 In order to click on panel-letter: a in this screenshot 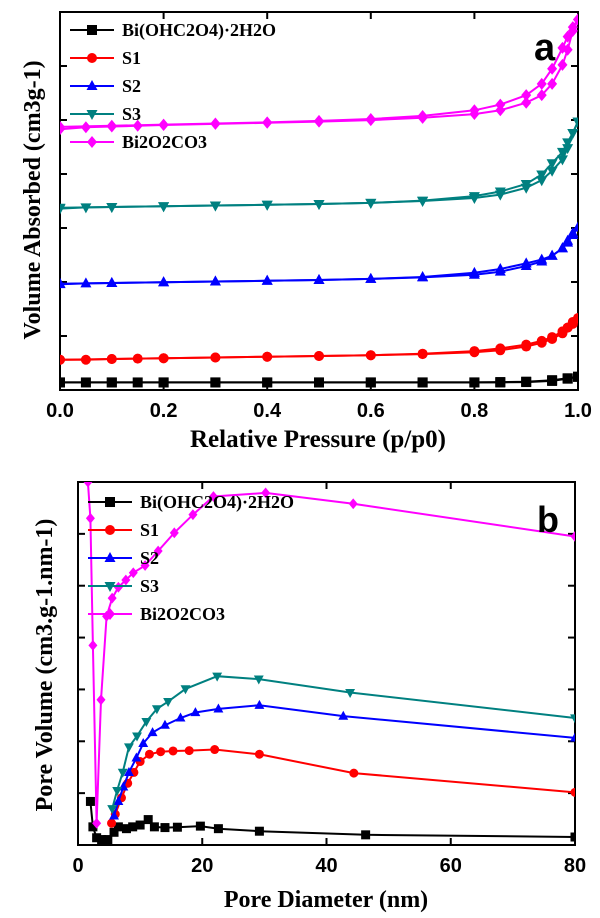, I will do `click(545, 48)`.